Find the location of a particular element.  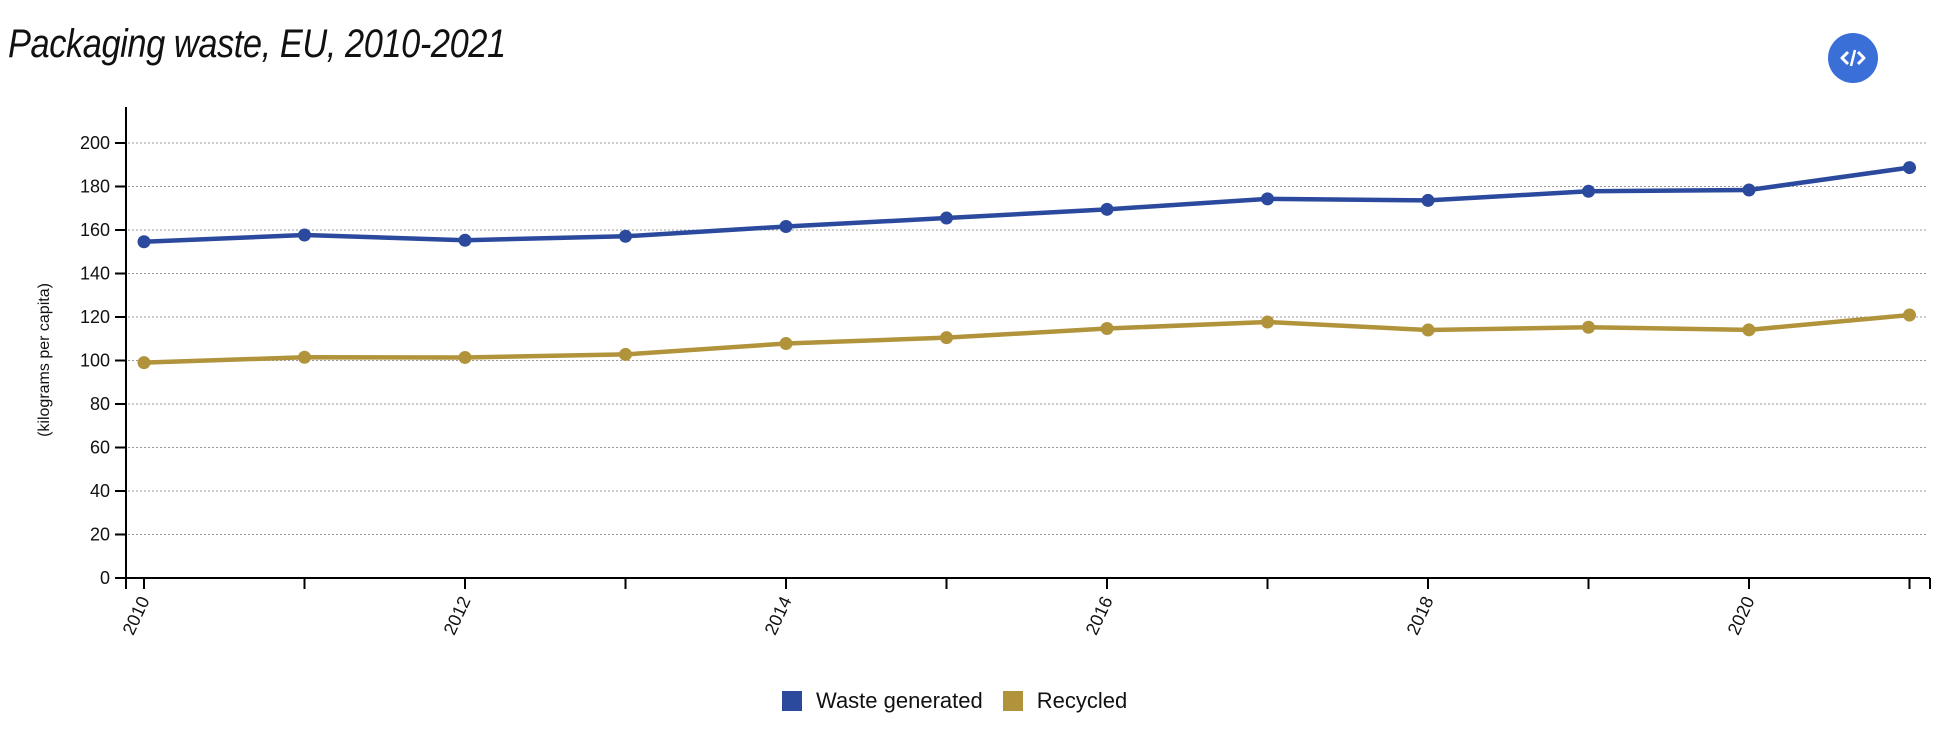

x-tick-label: 2016 is located at coordinates (1099, 615).